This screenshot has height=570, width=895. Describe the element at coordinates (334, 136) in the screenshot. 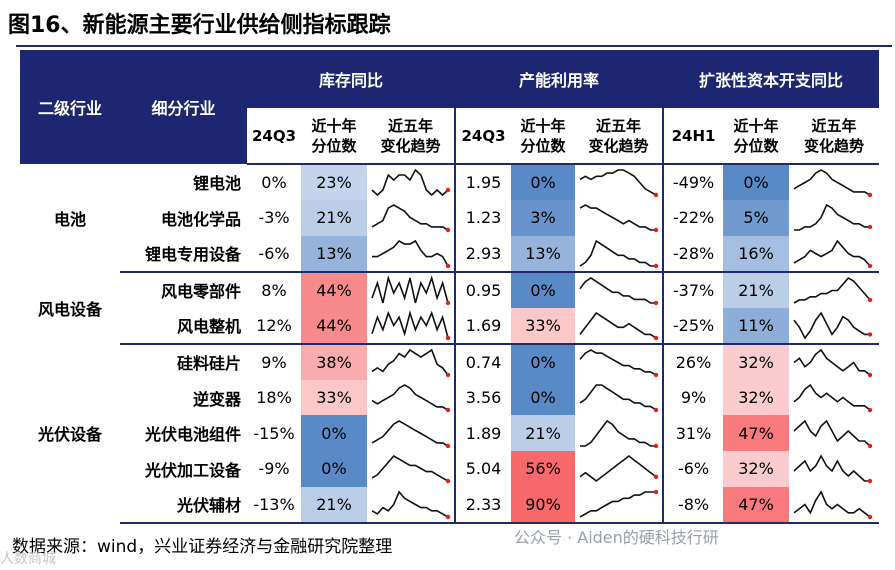

I see `header-percentile-inventory: 近十年 分位数` at that location.